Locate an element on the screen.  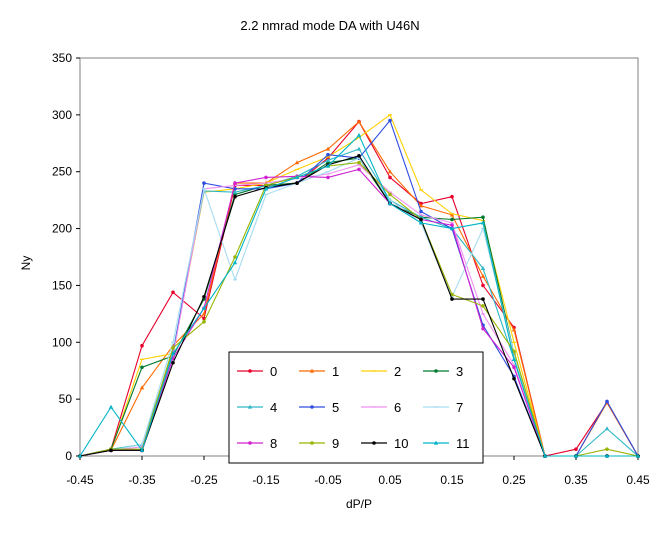
legend-item-2: 2 is located at coordinates (381, 371).